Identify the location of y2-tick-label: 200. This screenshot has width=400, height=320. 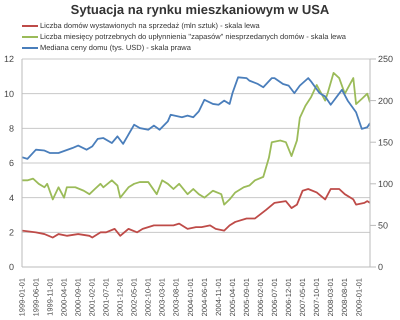
(386, 101).